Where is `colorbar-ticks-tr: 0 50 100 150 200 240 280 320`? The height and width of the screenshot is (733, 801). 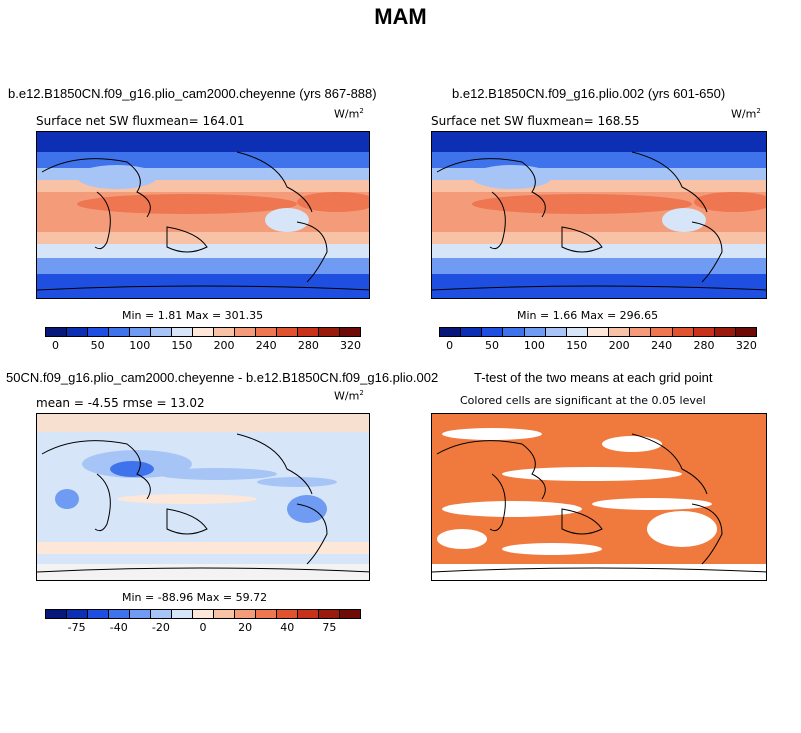
colorbar-ticks-tr: 0 50 100 150 200 240 280 320 is located at coordinates (598, 344).